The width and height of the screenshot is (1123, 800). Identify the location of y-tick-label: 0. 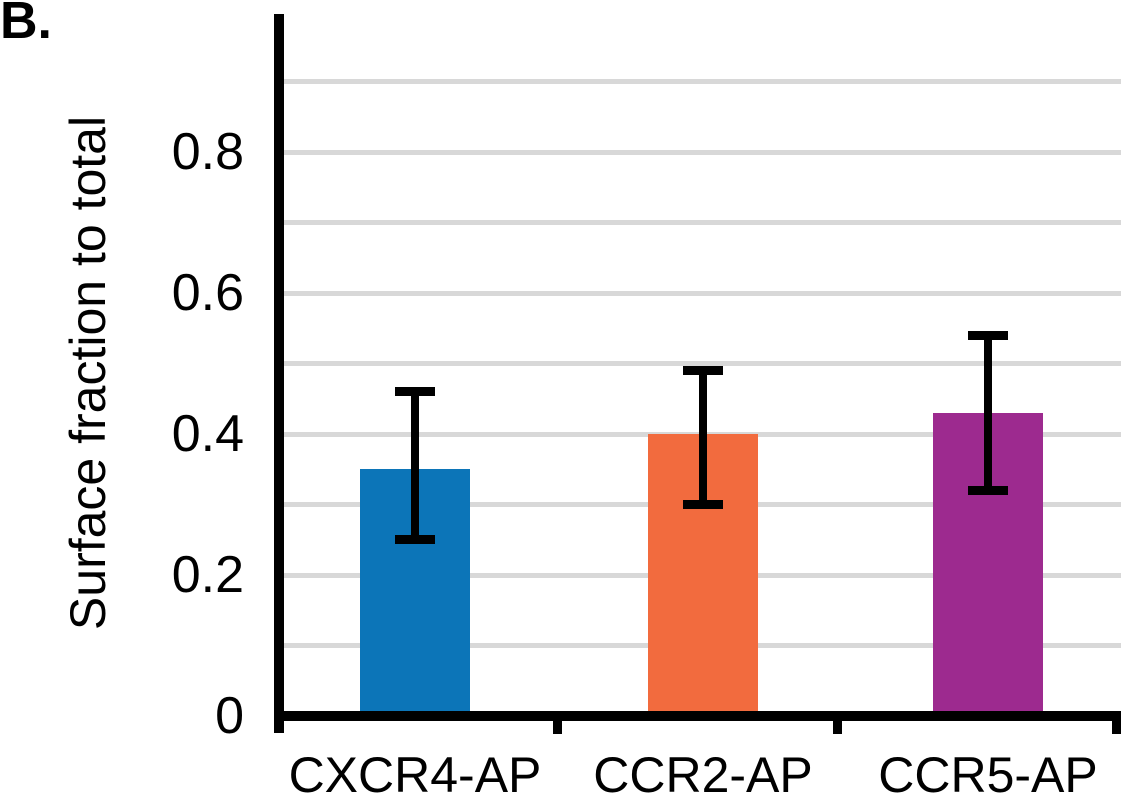
(229, 716).